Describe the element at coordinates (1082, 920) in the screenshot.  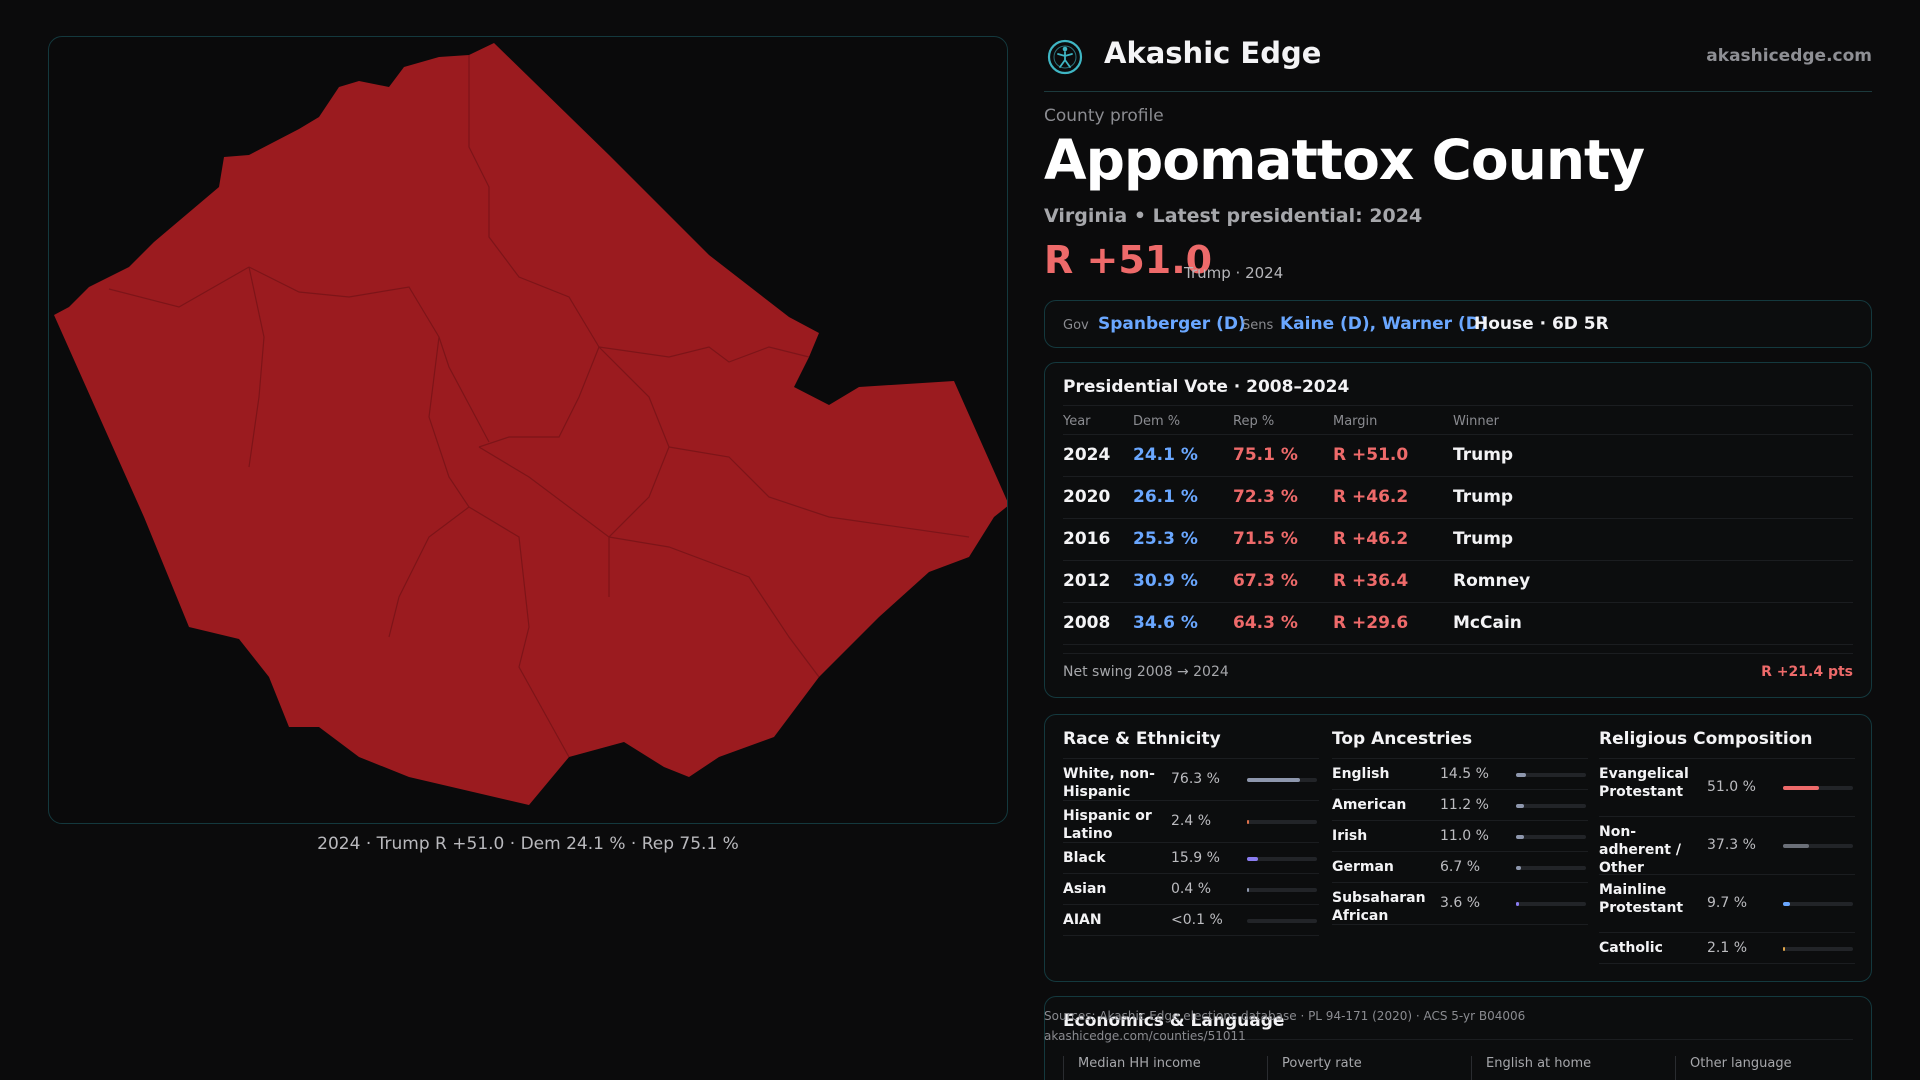
I see `item-label: AIAN` at that location.